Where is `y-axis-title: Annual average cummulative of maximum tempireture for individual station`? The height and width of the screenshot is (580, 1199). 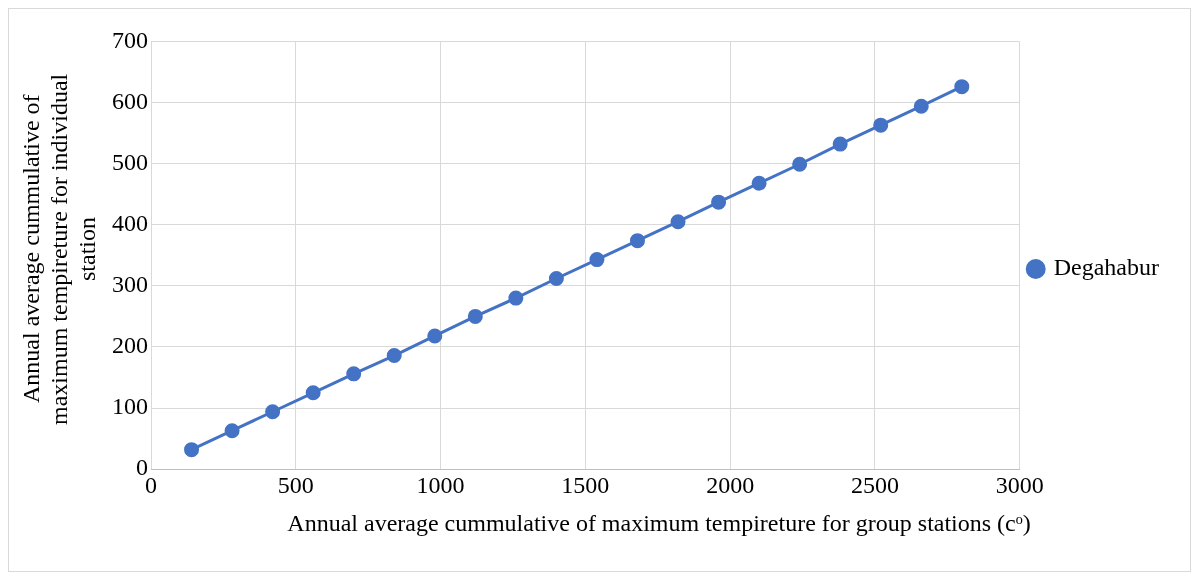 y-axis-title: Annual average cummulative of maximum tempireture for individual station is located at coordinates (59, 249).